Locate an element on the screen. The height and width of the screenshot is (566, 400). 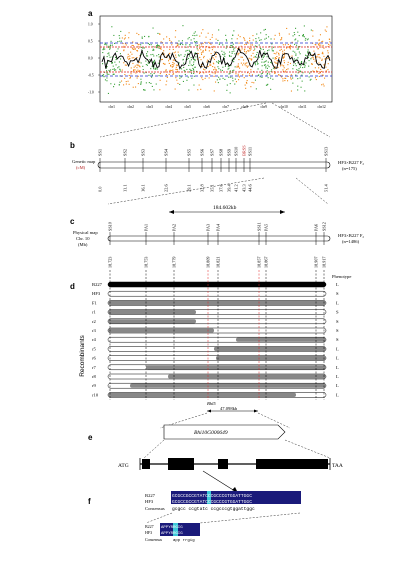
genetic-marker-label: SS7 is located at coordinates (212, 152).